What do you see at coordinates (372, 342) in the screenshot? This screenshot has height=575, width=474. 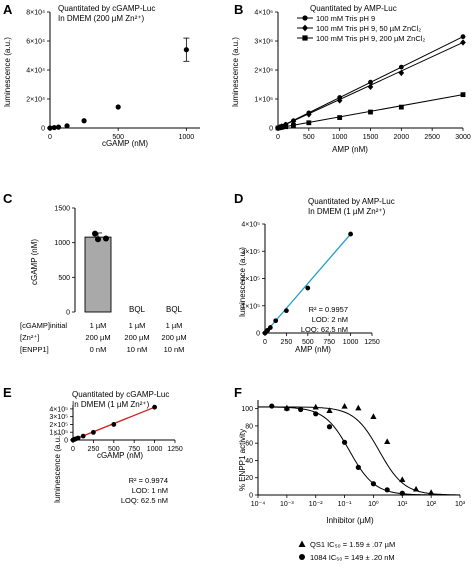 I see `panel-d-x-tick-label: 1250` at bounding box center [372, 342].